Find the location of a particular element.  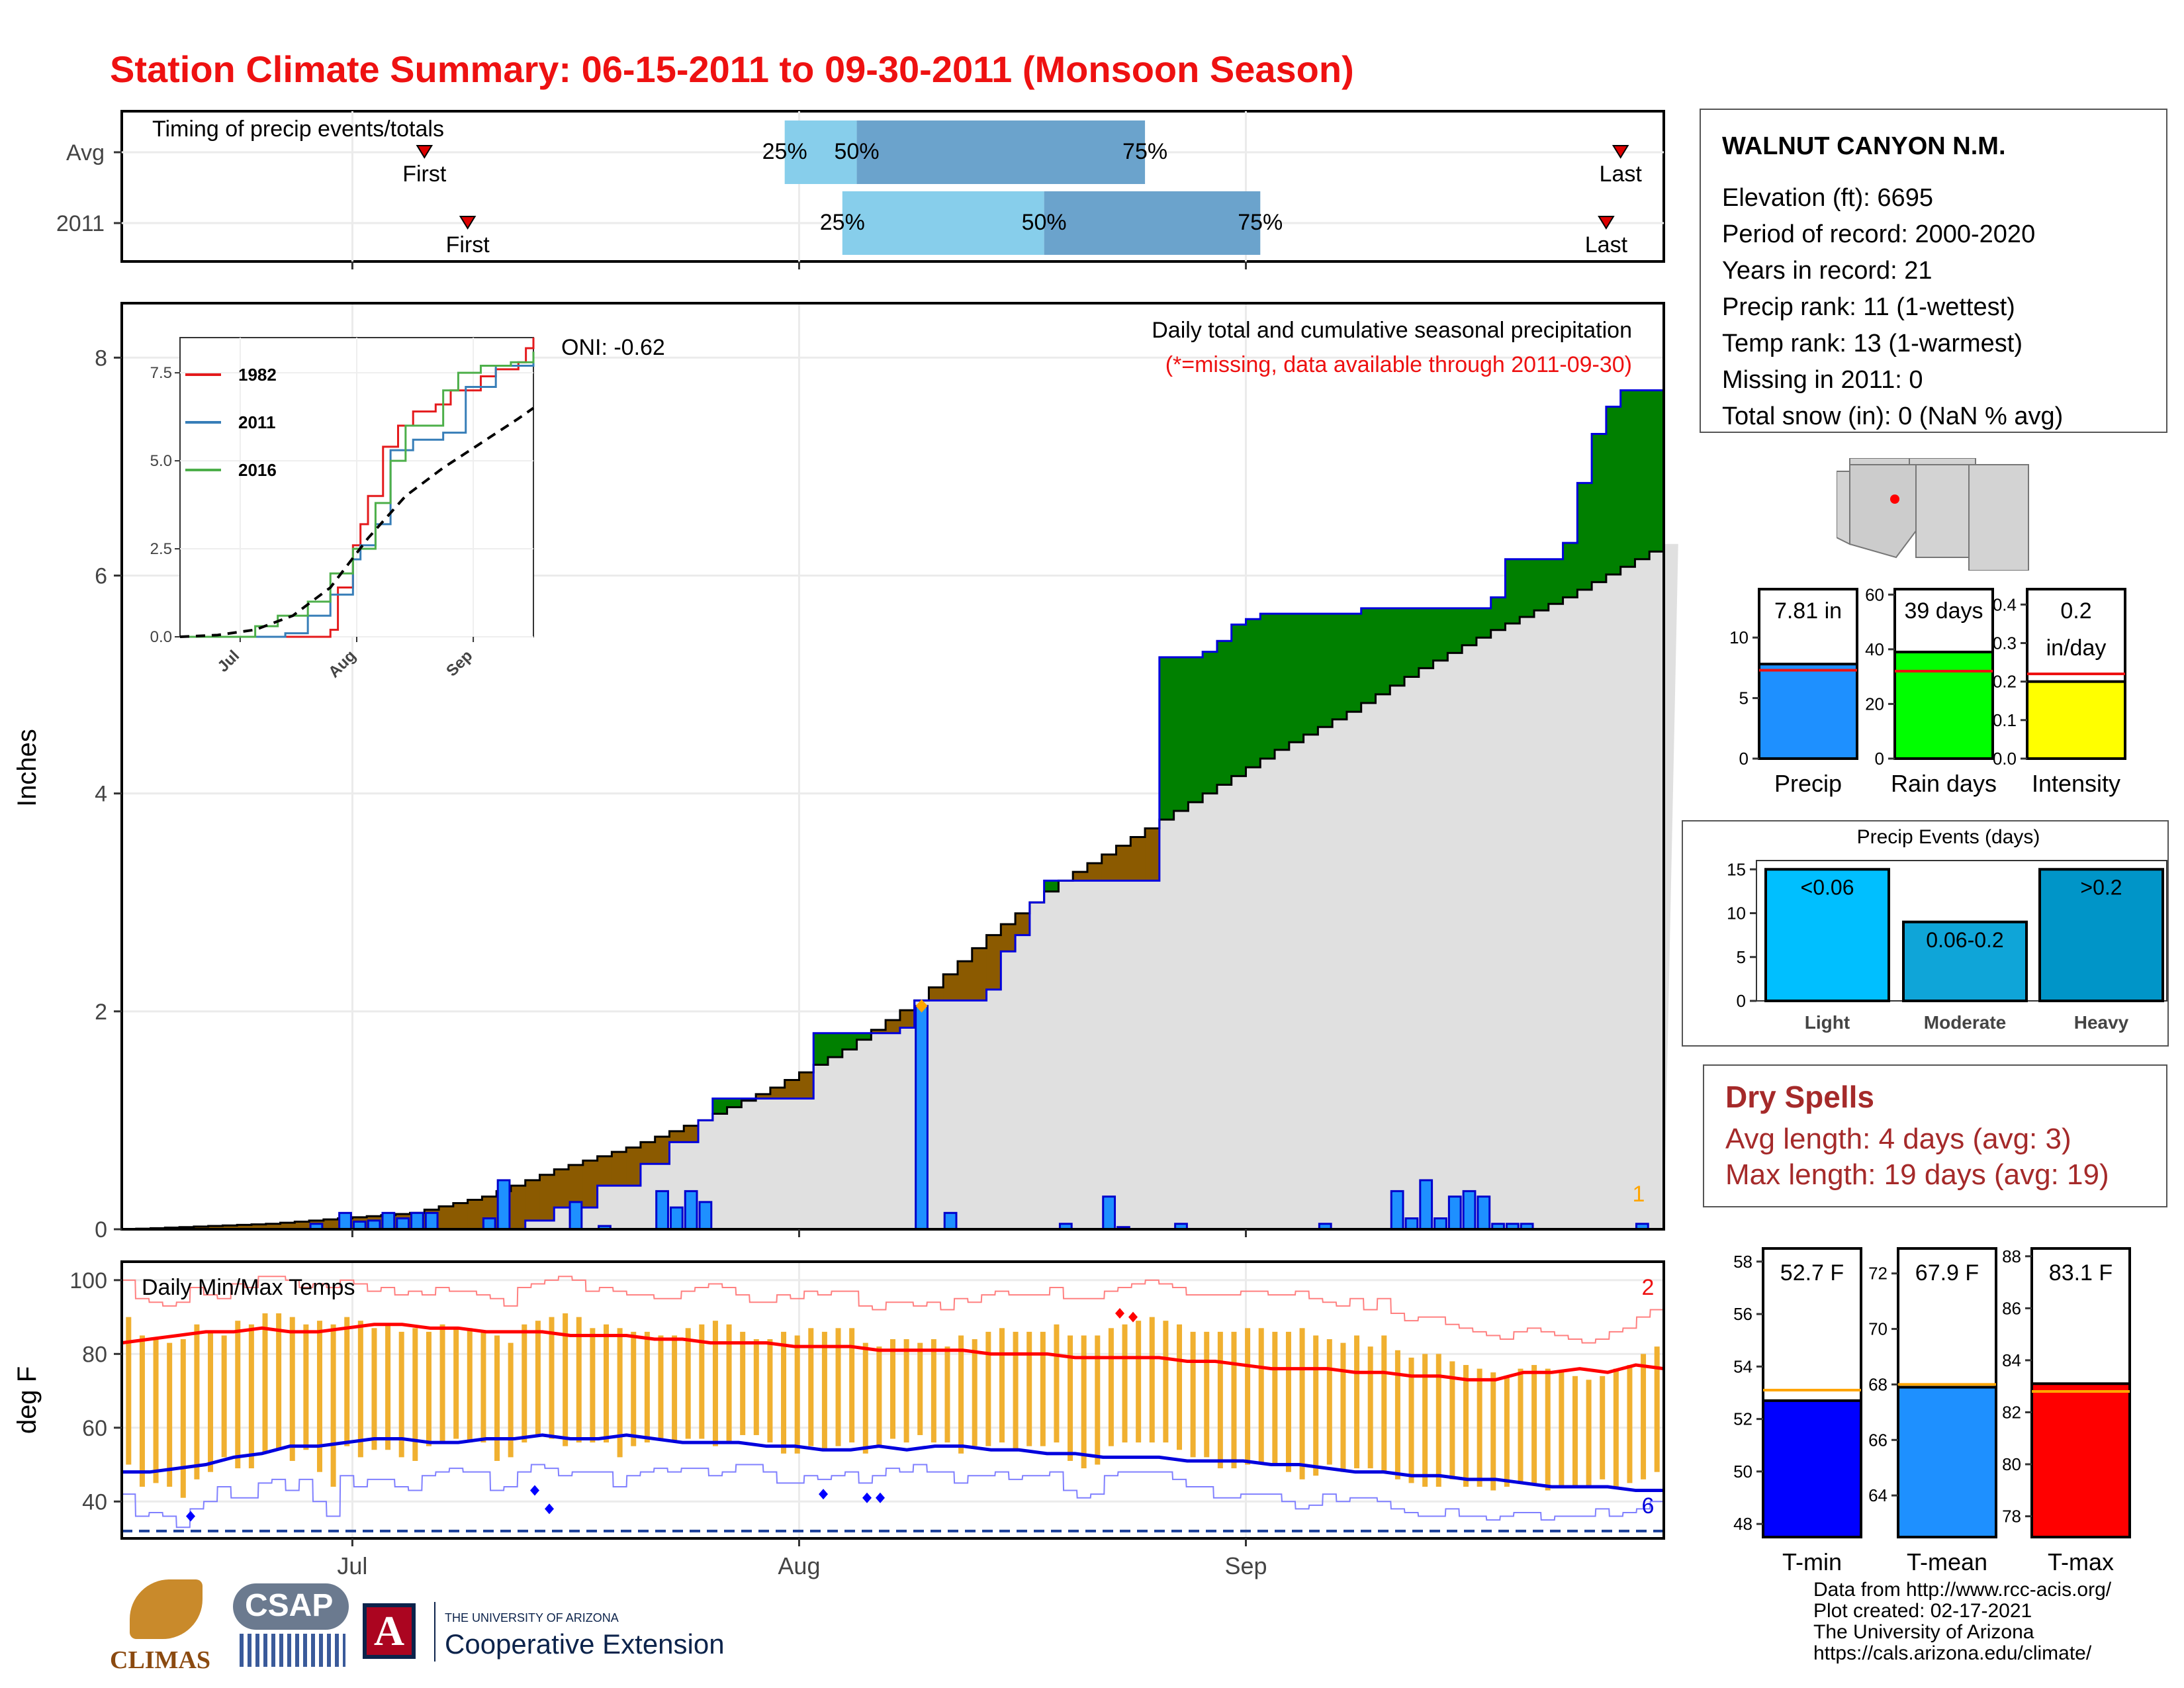

timing-row-label: Avg is located at coordinates (85, 152).